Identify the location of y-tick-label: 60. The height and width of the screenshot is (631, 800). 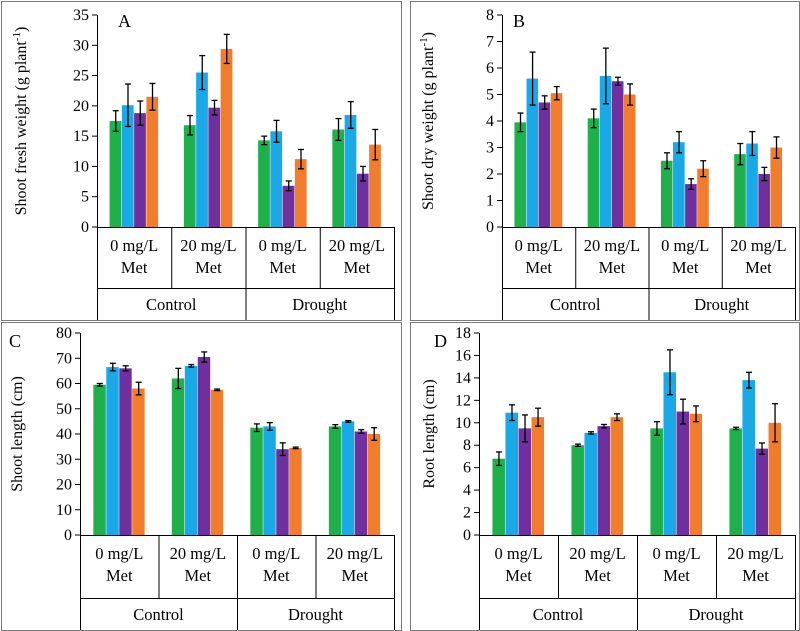
(64, 384).